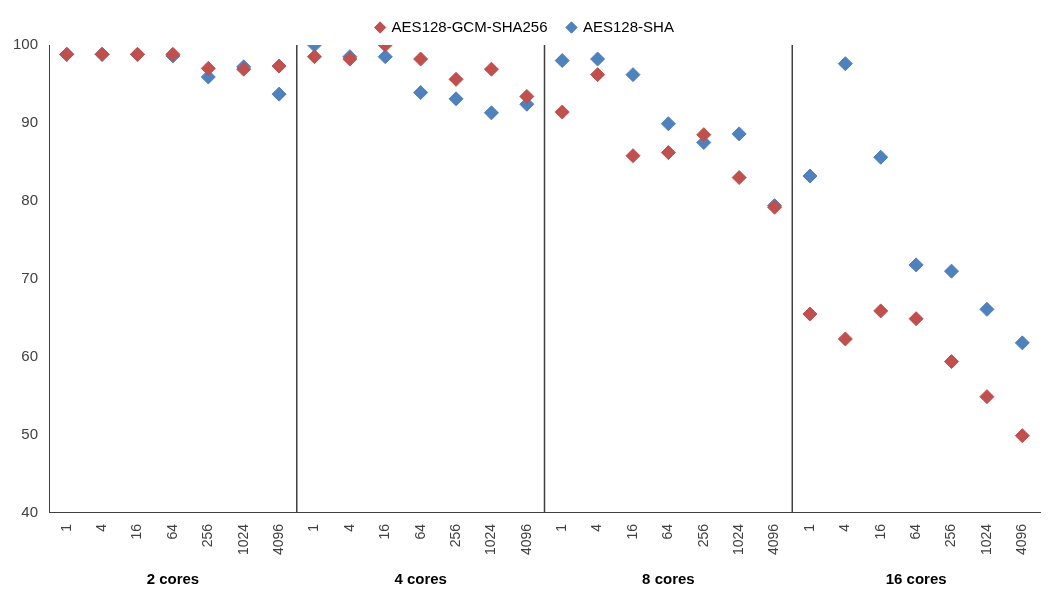  What do you see at coordinates (469, 26) in the screenshot?
I see `legend-label: AES128-GCM-SHA256` at bounding box center [469, 26].